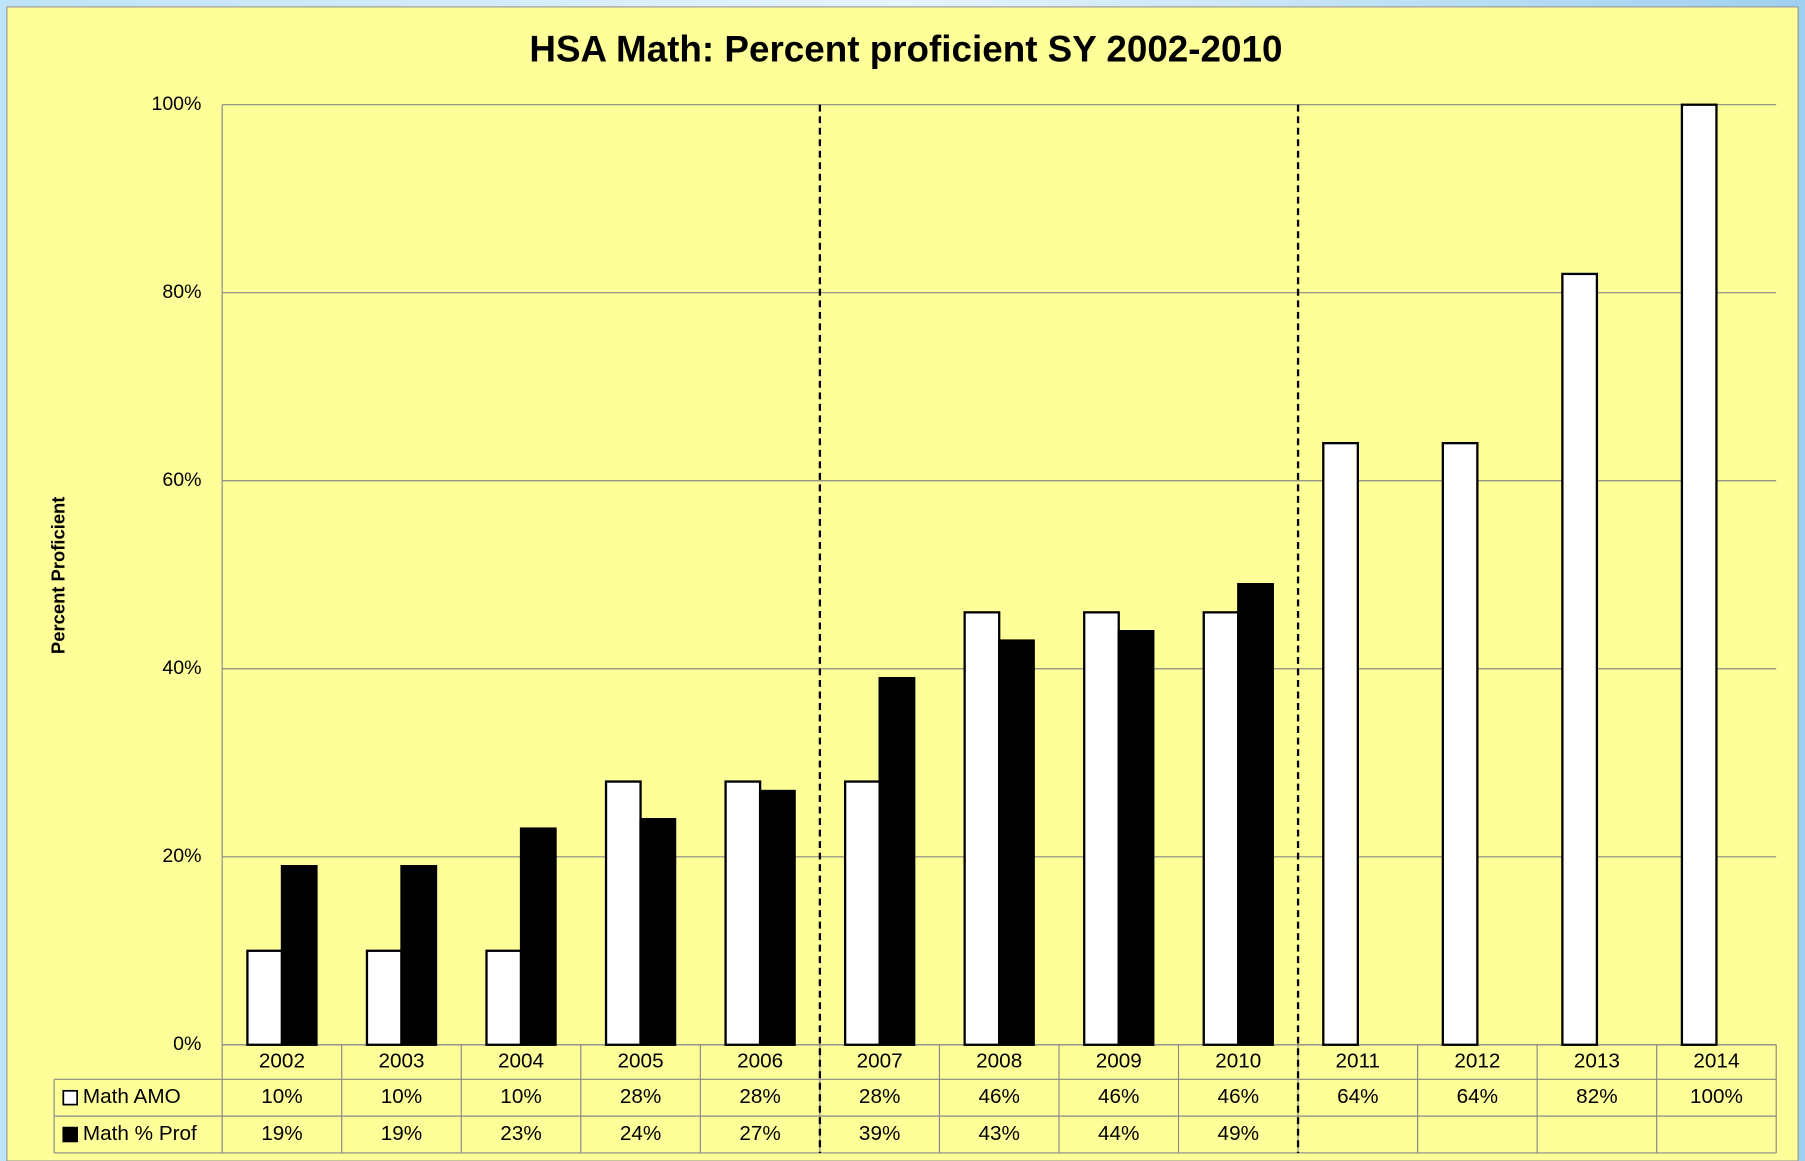  I want to click on x-tick-label: 2008, so click(999, 1061).